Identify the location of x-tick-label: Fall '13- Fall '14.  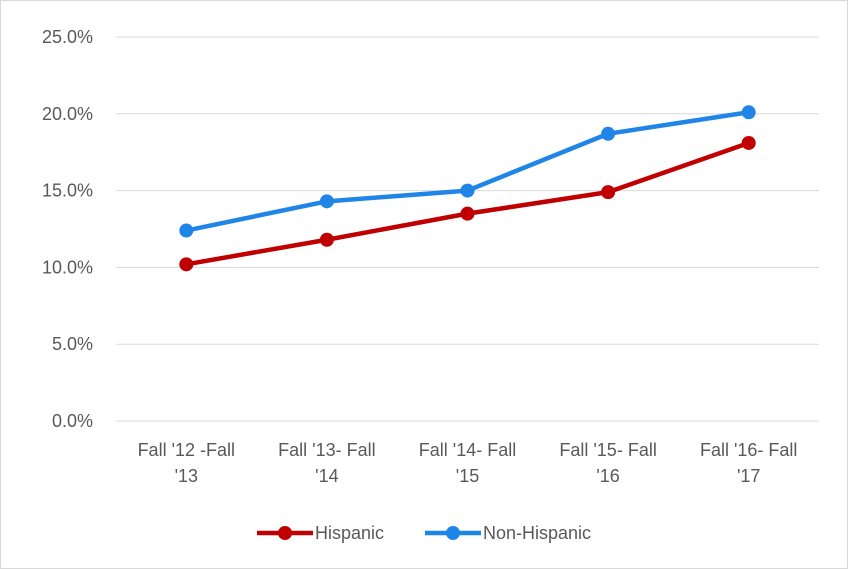
(326, 463).